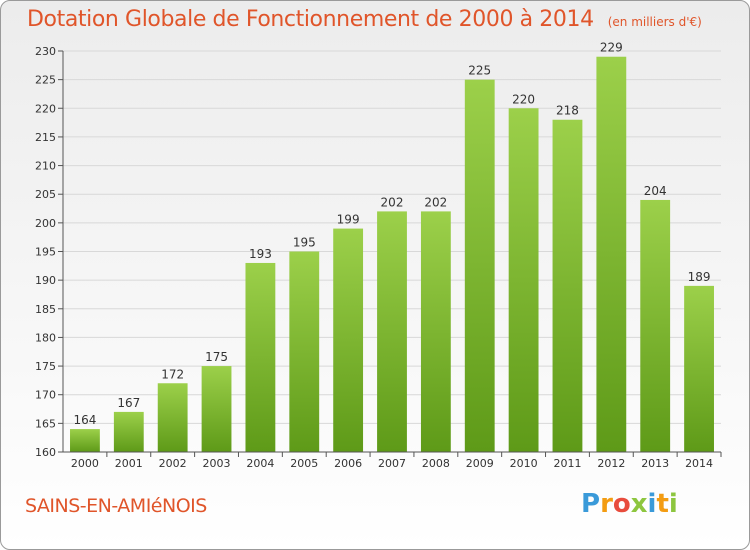 Image resolution: width=750 pixels, height=550 pixels. Describe the element at coordinates (45, 366) in the screenshot. I see `y-tick-label: 175` at that location.